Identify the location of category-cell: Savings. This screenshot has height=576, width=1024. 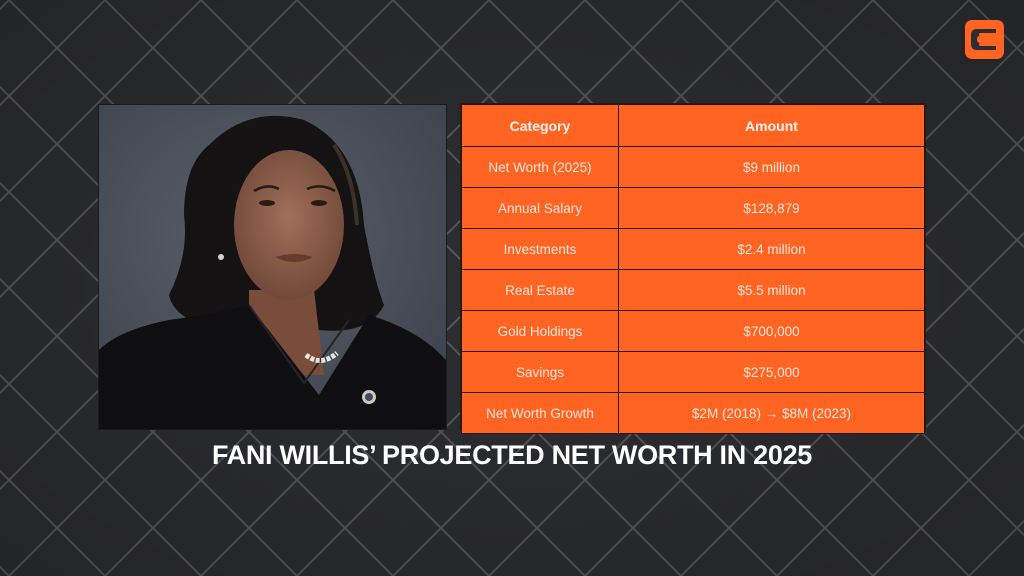
(540, 372).